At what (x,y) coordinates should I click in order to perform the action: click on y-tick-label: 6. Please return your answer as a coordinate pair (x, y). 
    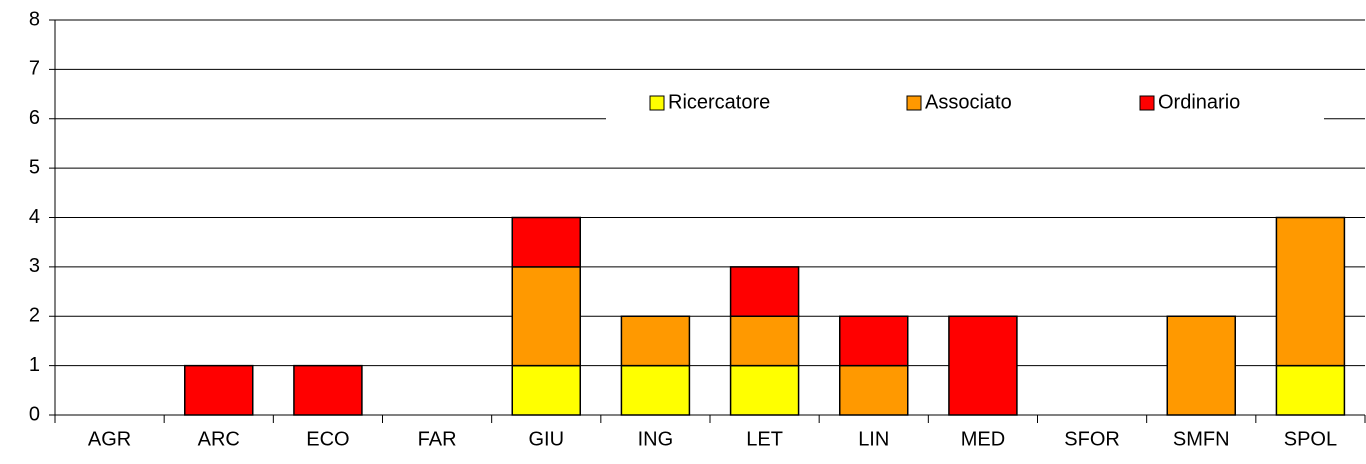
    Looking at the image, I should click on (34, 118).